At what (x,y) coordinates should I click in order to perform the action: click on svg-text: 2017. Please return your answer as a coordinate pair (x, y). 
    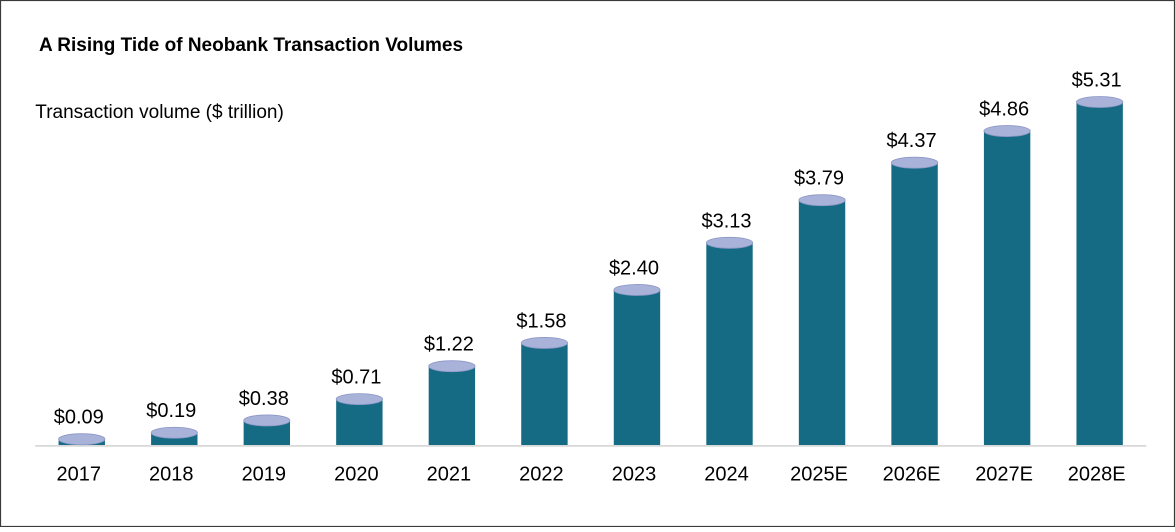
    Looking at the image, I should click on (79, 474).